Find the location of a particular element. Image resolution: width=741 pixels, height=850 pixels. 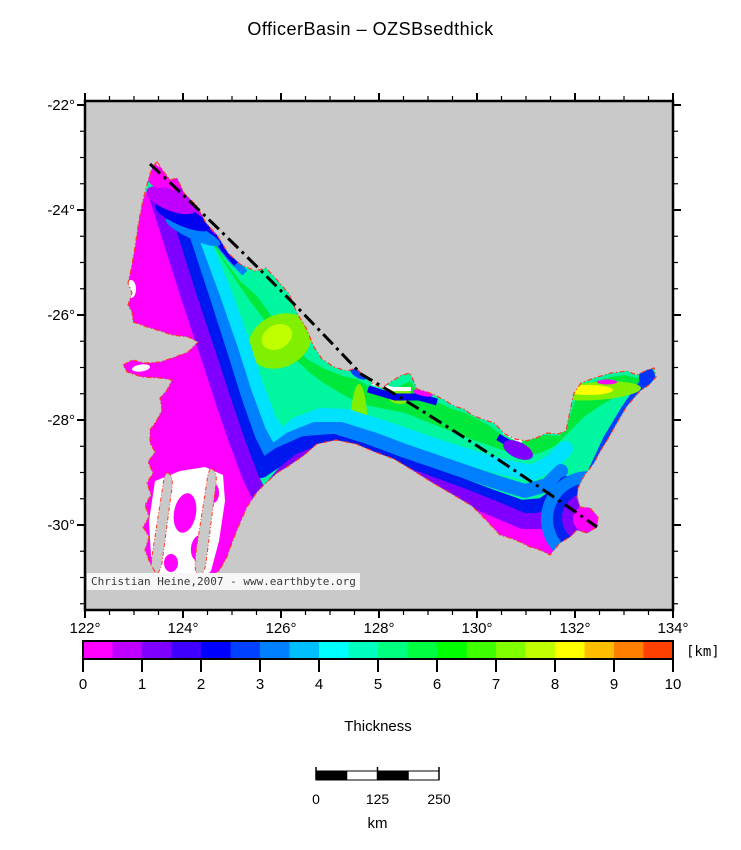

x-axis-tick-label: 128° is located at coordinates (378, 628).